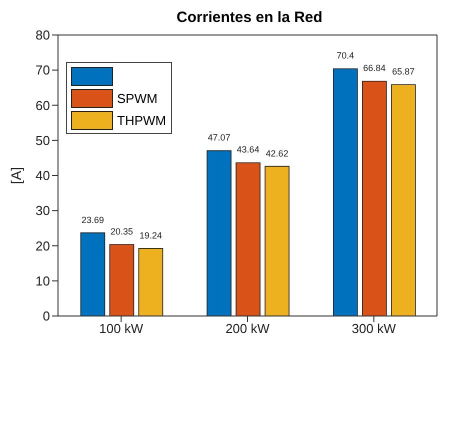 Image resolution: width=449 pixels, height=425 pixels. I want to click on y-tick-label: 30, so click(43, 210).